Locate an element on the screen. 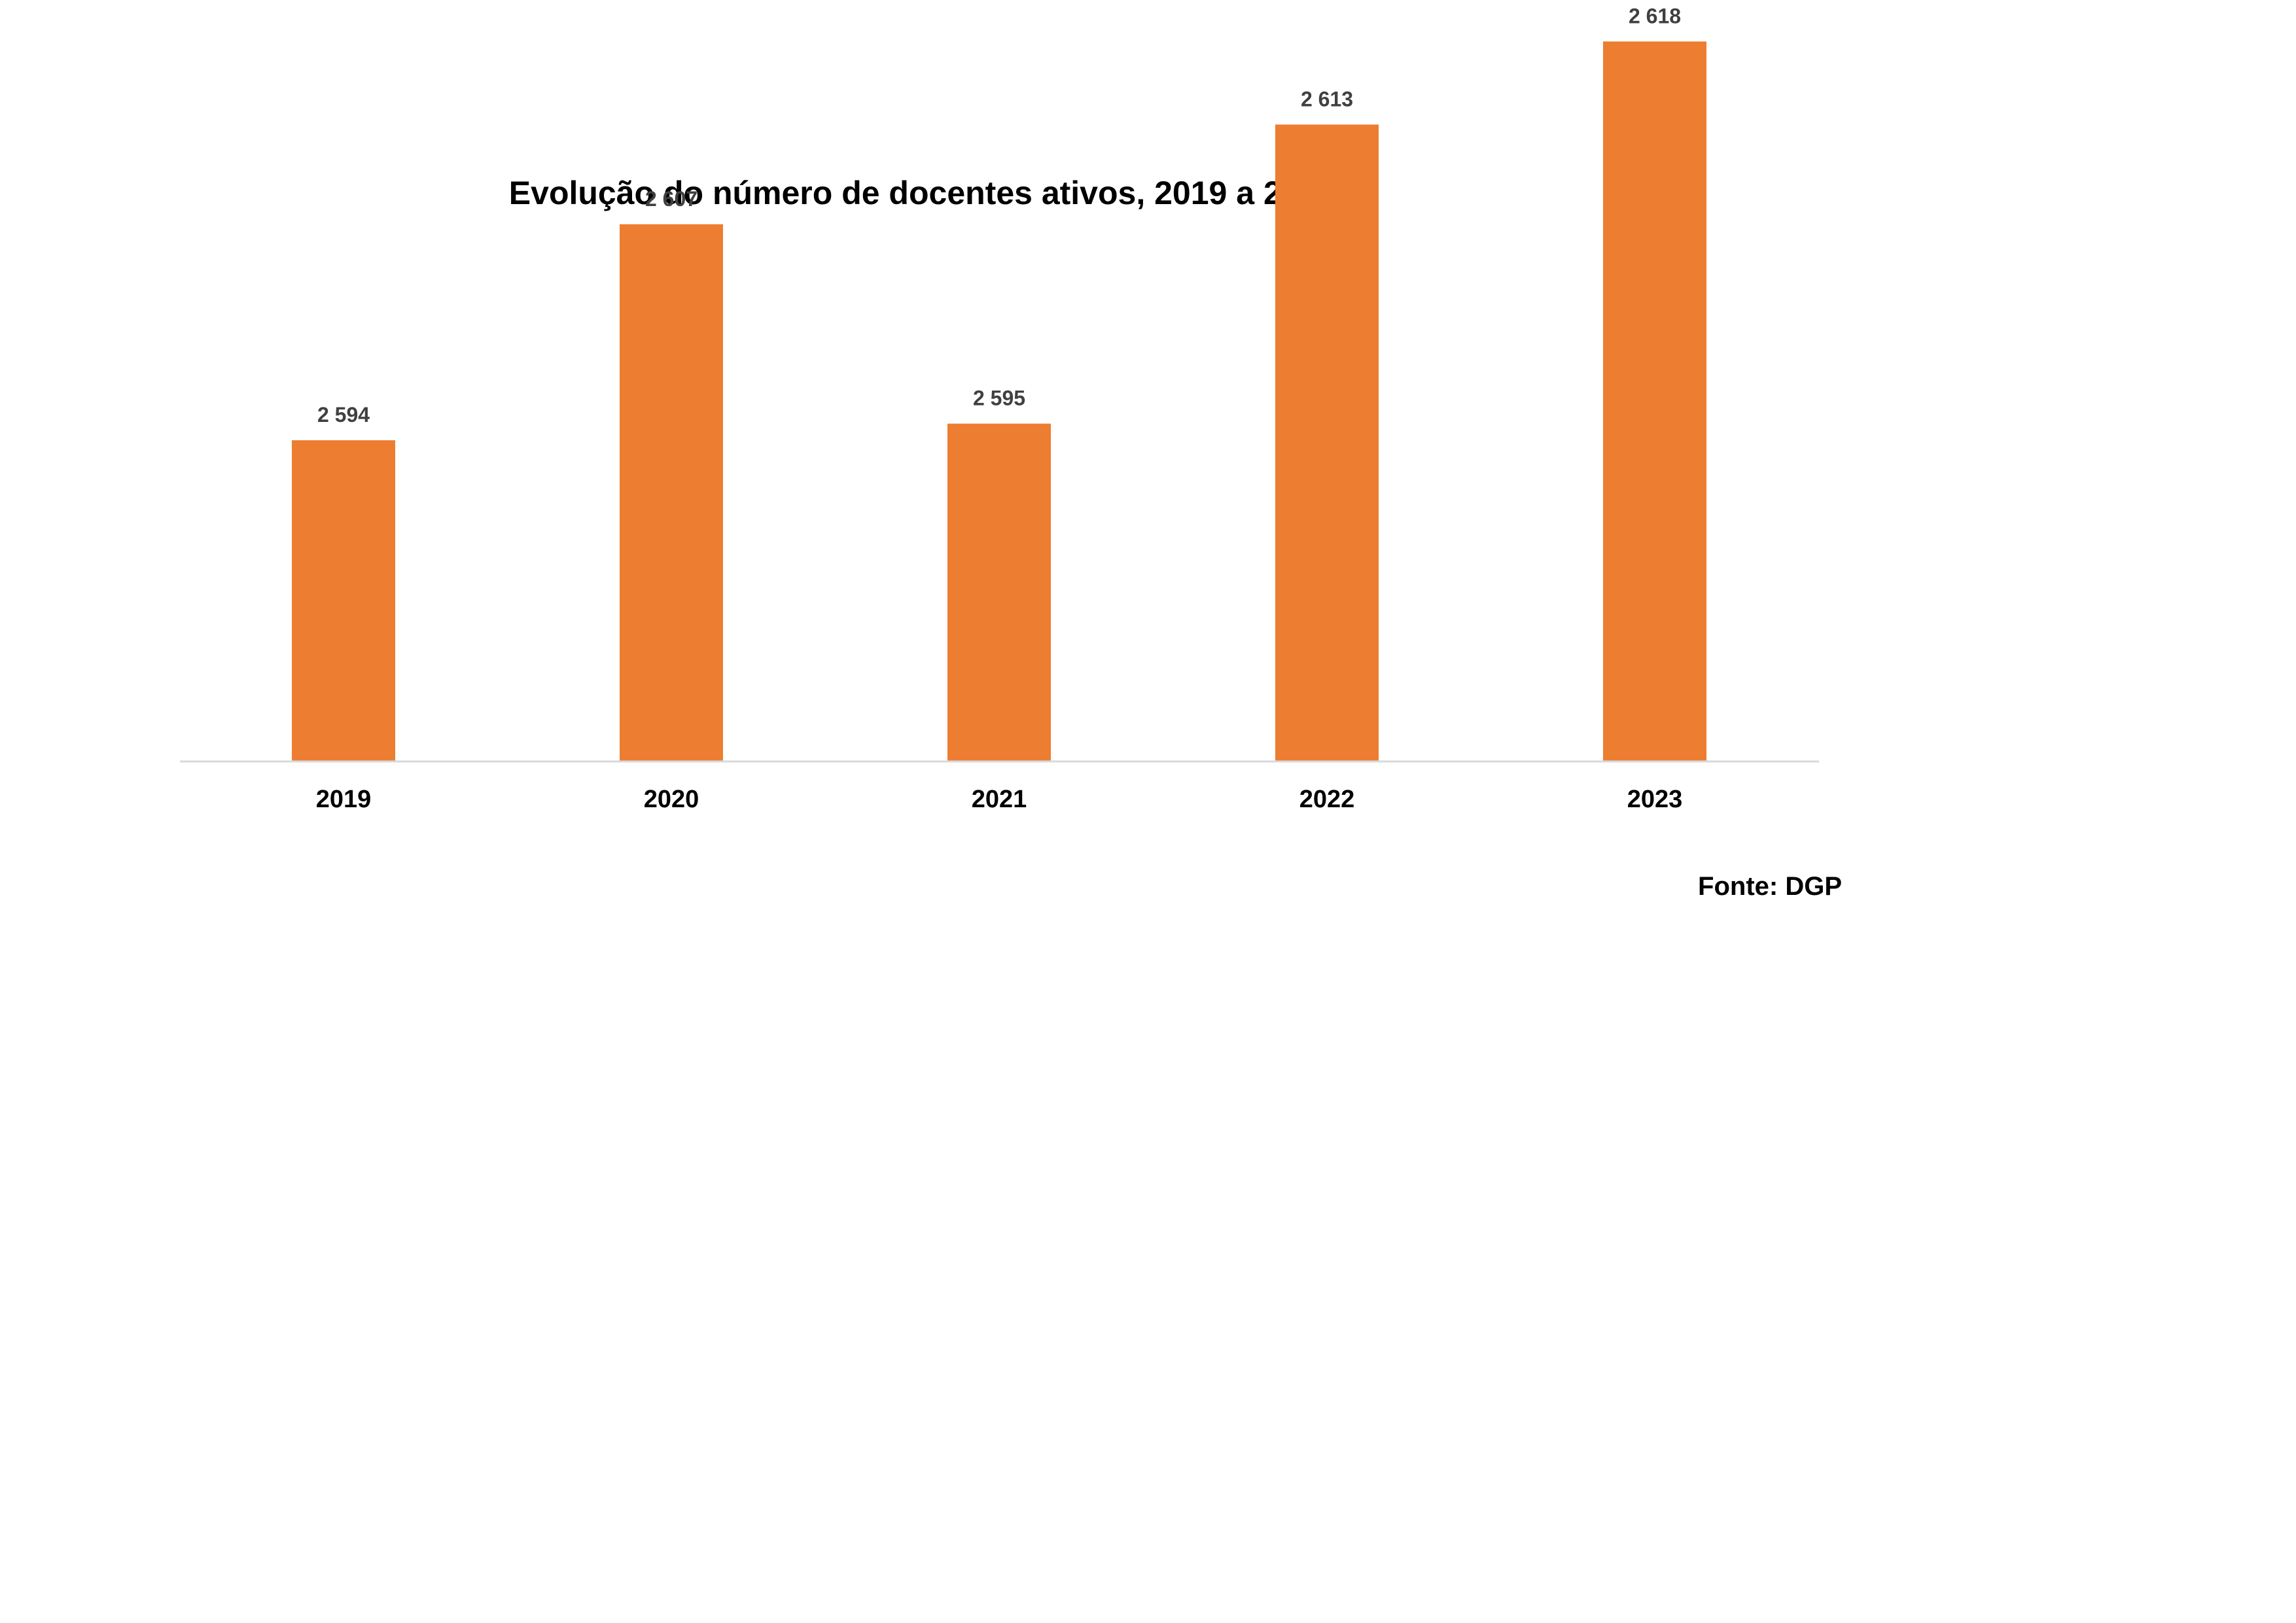  data-label-2023: 2 618 is located at coordinates (1655, 16).